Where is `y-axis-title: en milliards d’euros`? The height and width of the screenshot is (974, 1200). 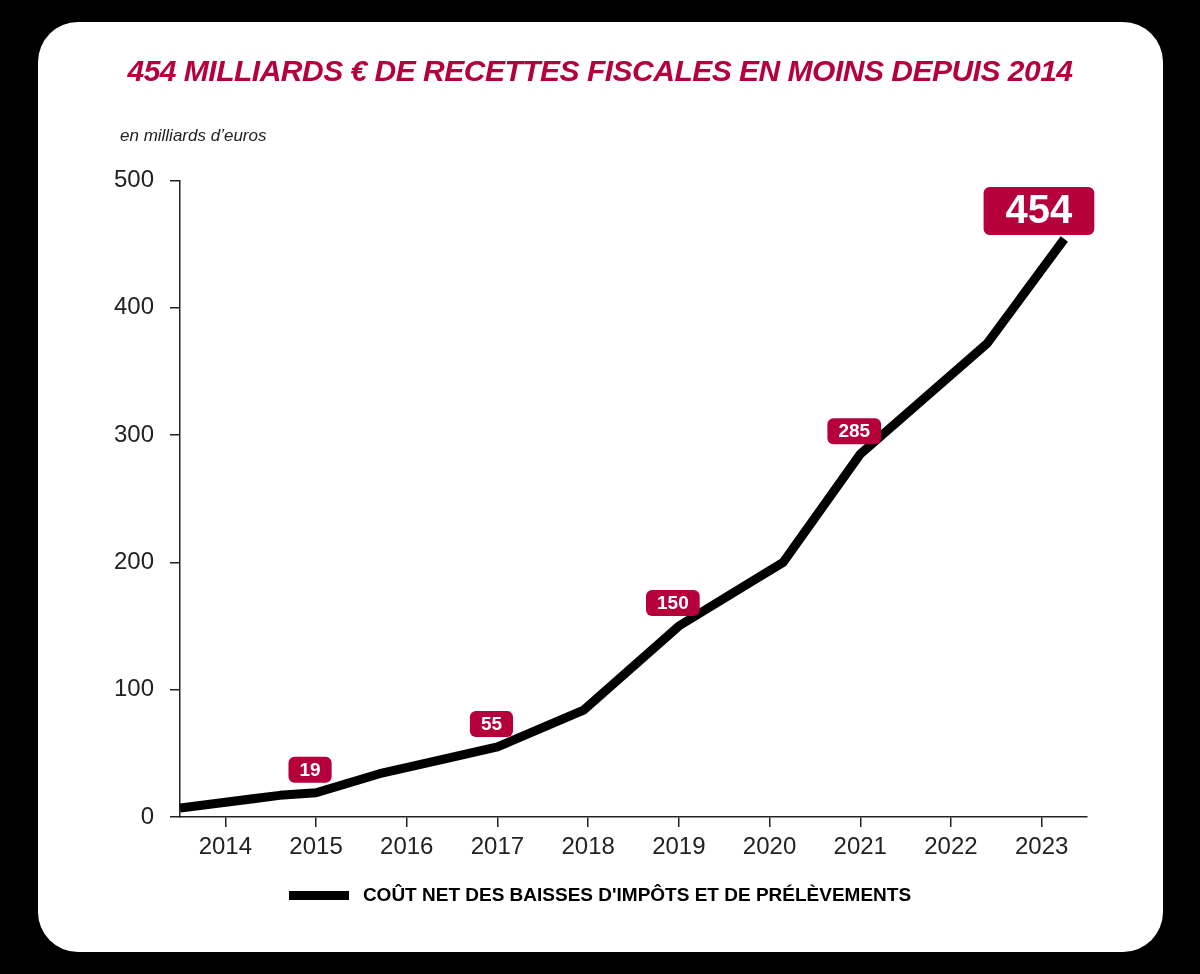
y-axis-title: en milliards d’euros is located at coordinates (193, 136).